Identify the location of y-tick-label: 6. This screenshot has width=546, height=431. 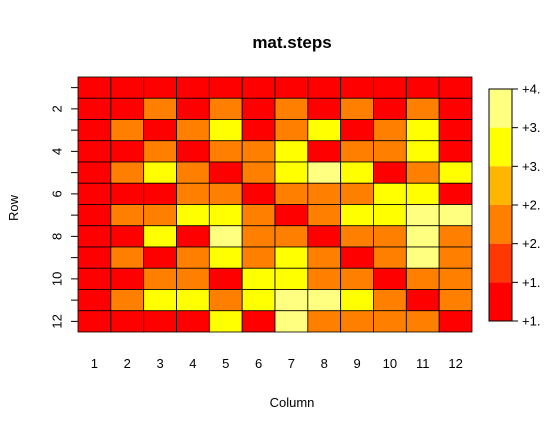
(57, 193).